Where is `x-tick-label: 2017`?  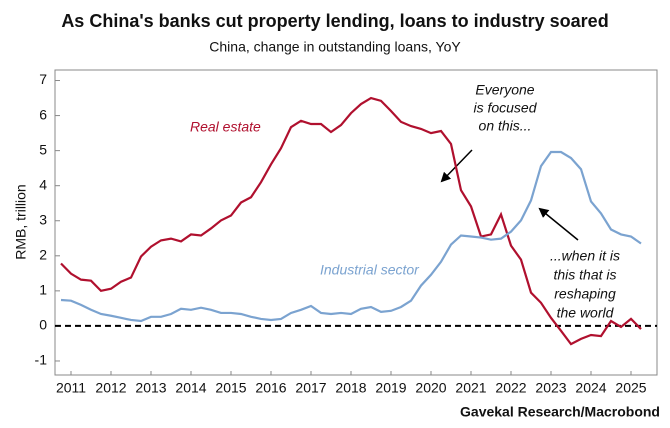 x-tick-label: 2017 is located at coordinates (310, 388).